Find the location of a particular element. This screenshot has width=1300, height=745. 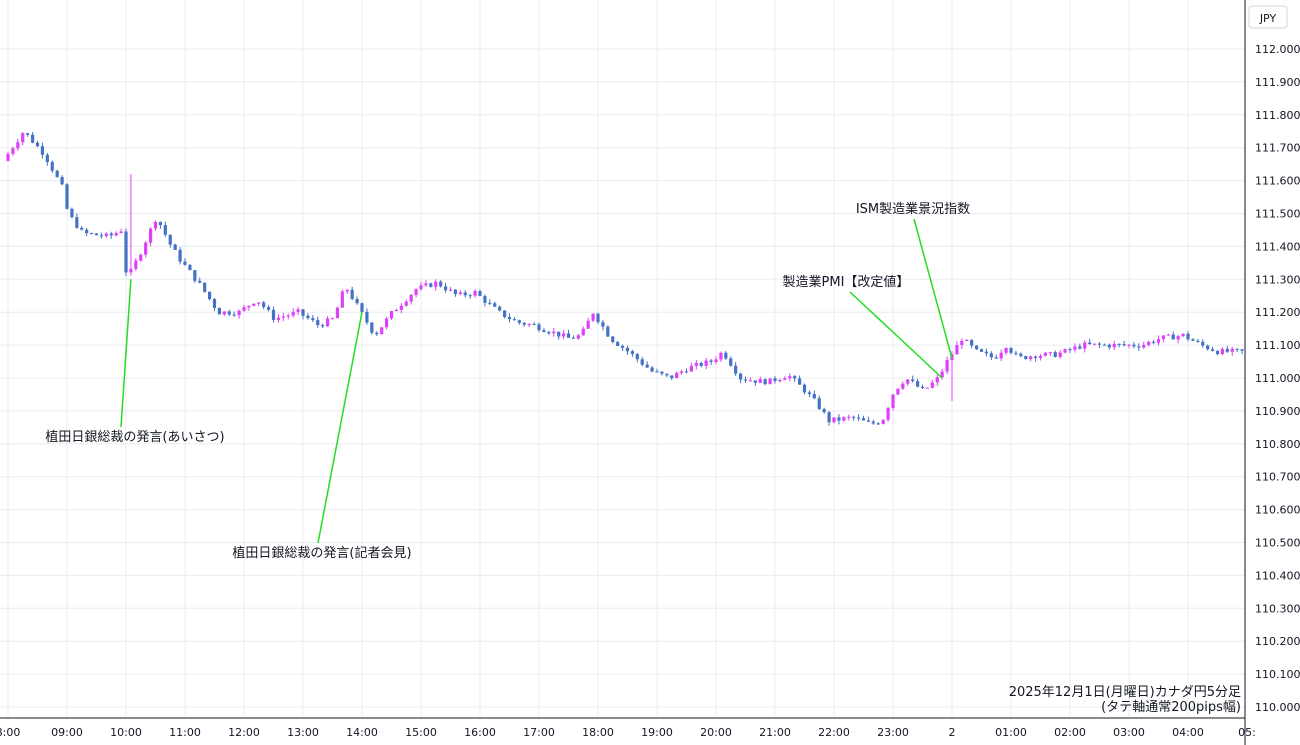

y-tick-label: 110.700 is located at coordinates (1277, 477).